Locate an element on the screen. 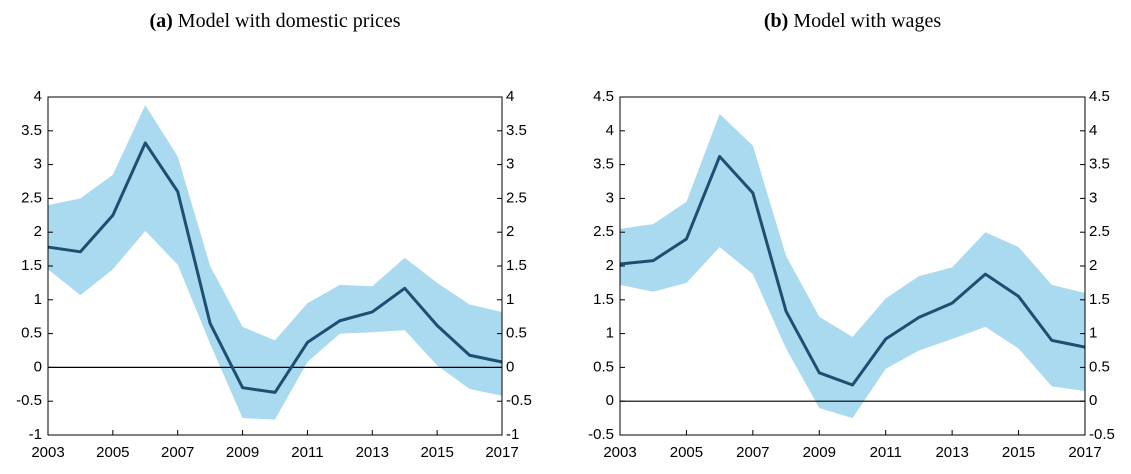 The image size is (1131, 474). panel-title: (b) Model with wages is located at coordinates (852, 21).